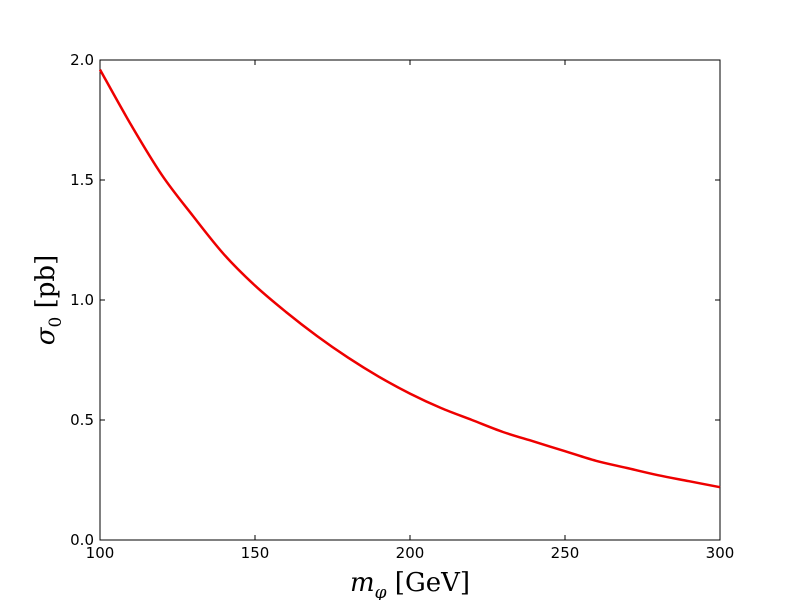  Describe the element at coordinates (410, 584) in the screenshot. I see `x-axis-label: mφ [GeV]` at that location.